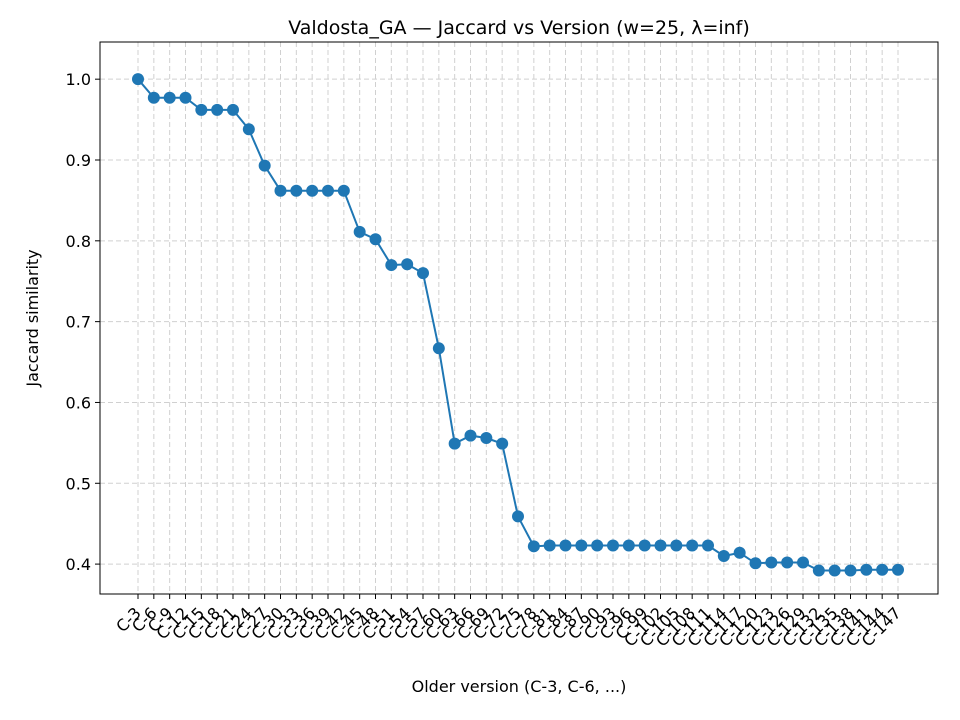  I want to click on y-tick-label: 0.6, so click(78, 402).